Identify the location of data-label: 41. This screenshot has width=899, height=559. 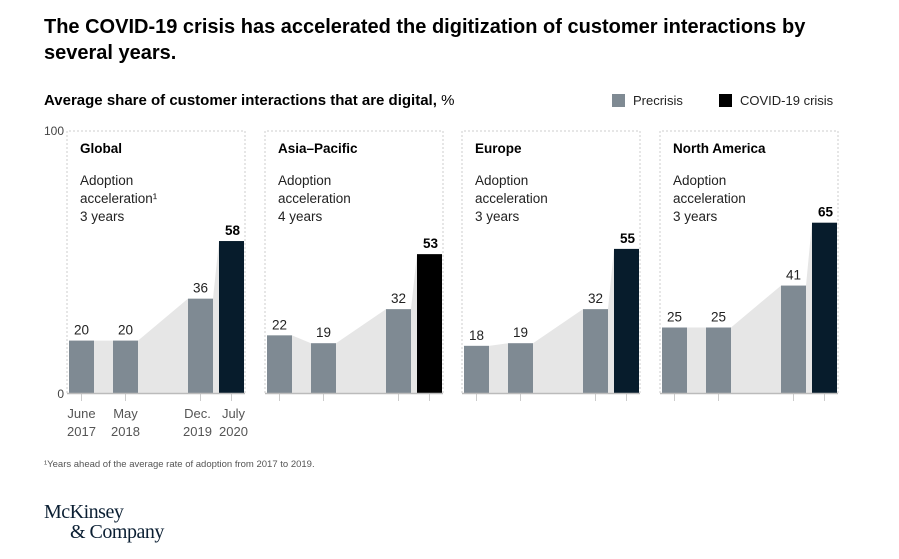
(793, 275).